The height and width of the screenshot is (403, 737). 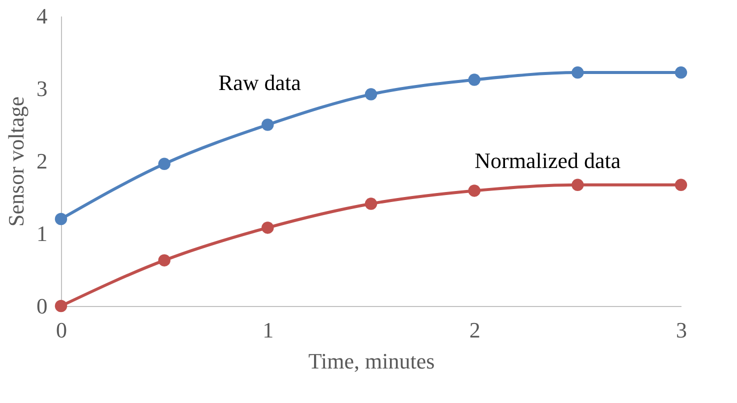 What do you see at coordinates (42, 306) in the screenshot?
I see `y-tick-label: 0` at bounding box center [42, 306].